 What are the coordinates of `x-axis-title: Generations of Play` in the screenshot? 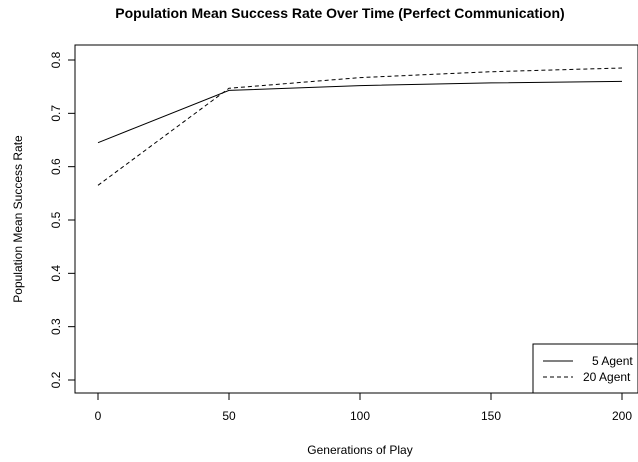 It's located at (359, 450).